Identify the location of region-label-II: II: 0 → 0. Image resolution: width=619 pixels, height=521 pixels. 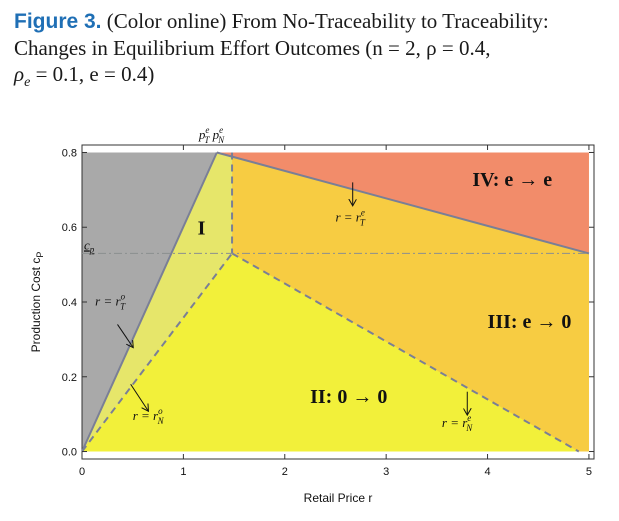
(348, 397).